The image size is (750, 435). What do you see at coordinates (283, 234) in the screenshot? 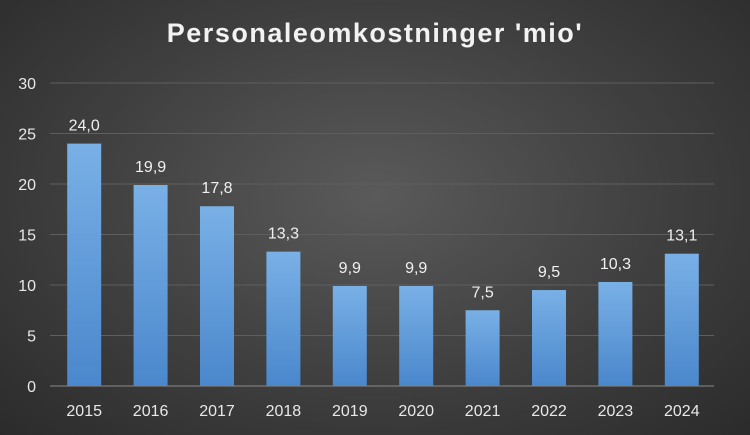
I see `data-label: 13,3` at bounding box center [283, 234].